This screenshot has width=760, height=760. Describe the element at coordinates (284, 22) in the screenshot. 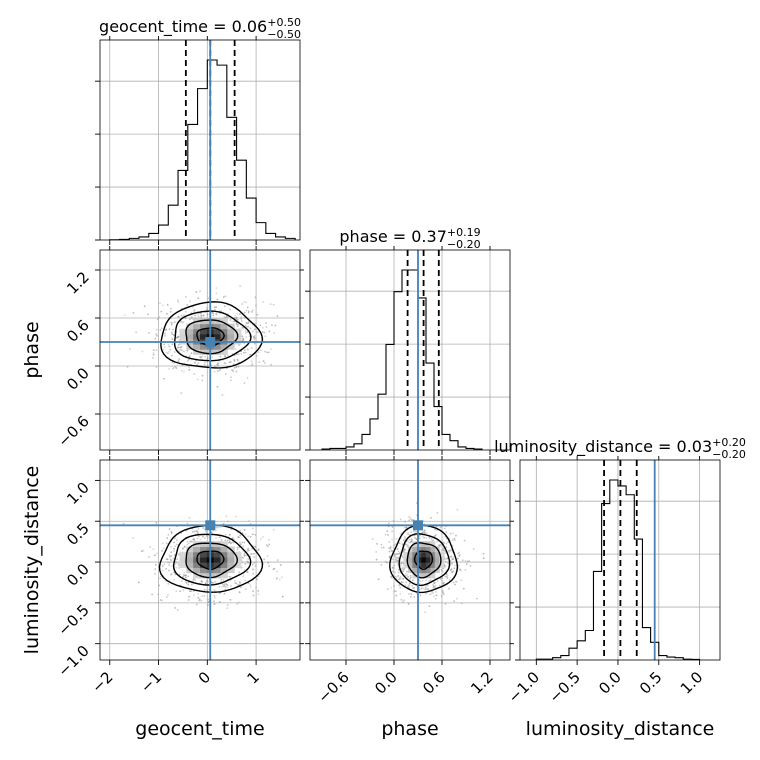

I see `title-upper-error: +0.50` at that location.